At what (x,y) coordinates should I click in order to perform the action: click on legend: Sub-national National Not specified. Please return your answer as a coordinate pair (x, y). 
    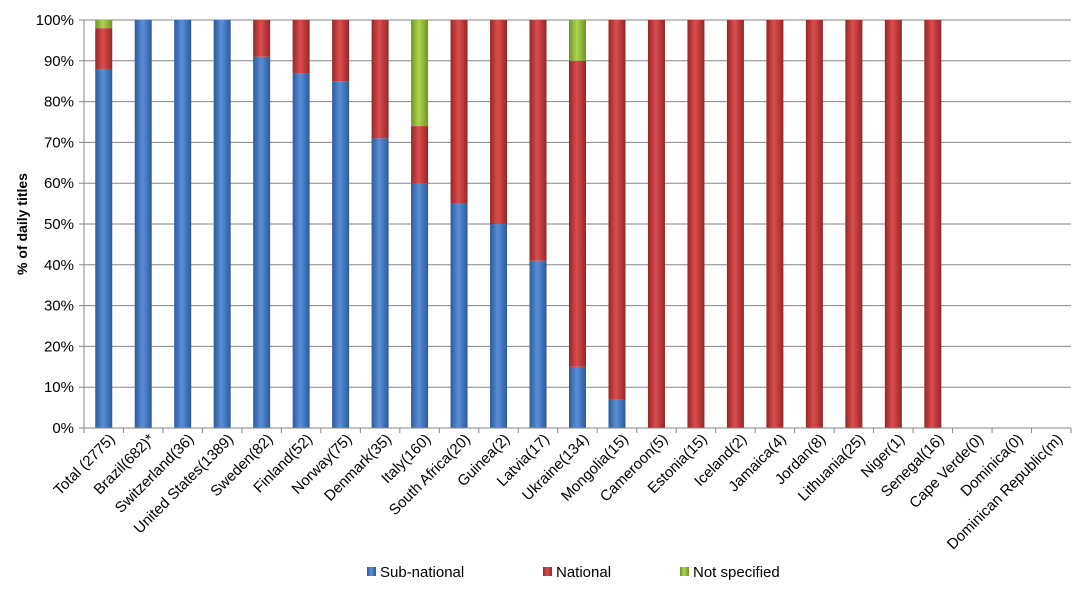
    Looking at the image, I should click on (573, 572).